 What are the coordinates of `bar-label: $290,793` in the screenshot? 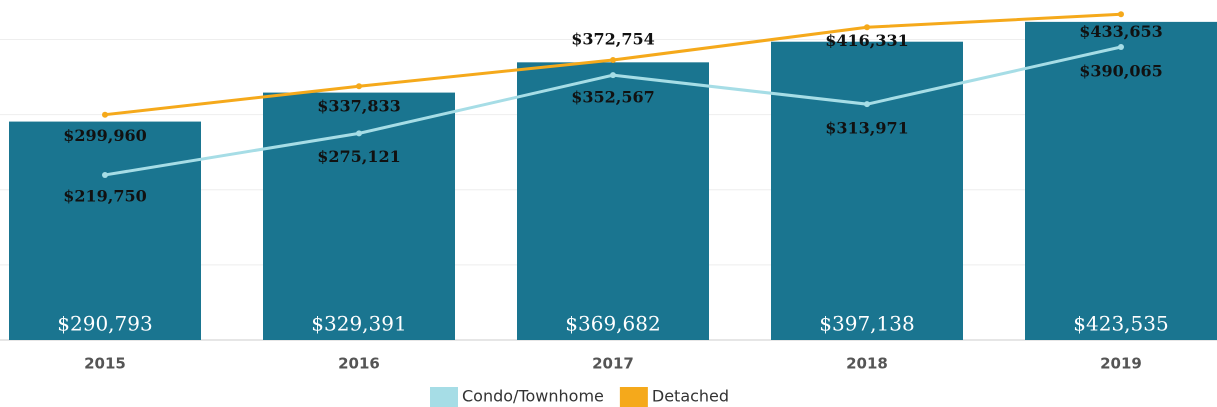 It's located at (104, 324).